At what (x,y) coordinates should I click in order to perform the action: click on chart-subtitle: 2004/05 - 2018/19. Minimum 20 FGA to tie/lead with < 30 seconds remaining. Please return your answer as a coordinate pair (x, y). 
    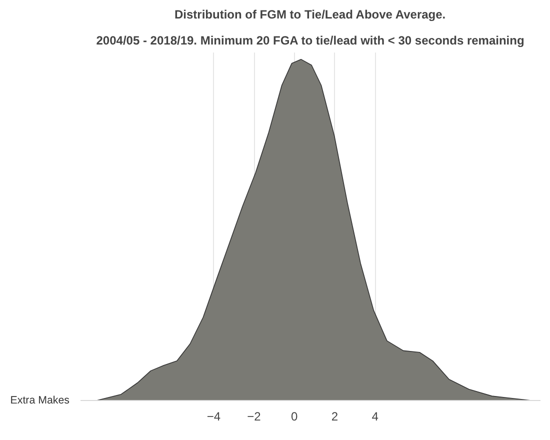
    Looking at the image, I should click on (310, 41).